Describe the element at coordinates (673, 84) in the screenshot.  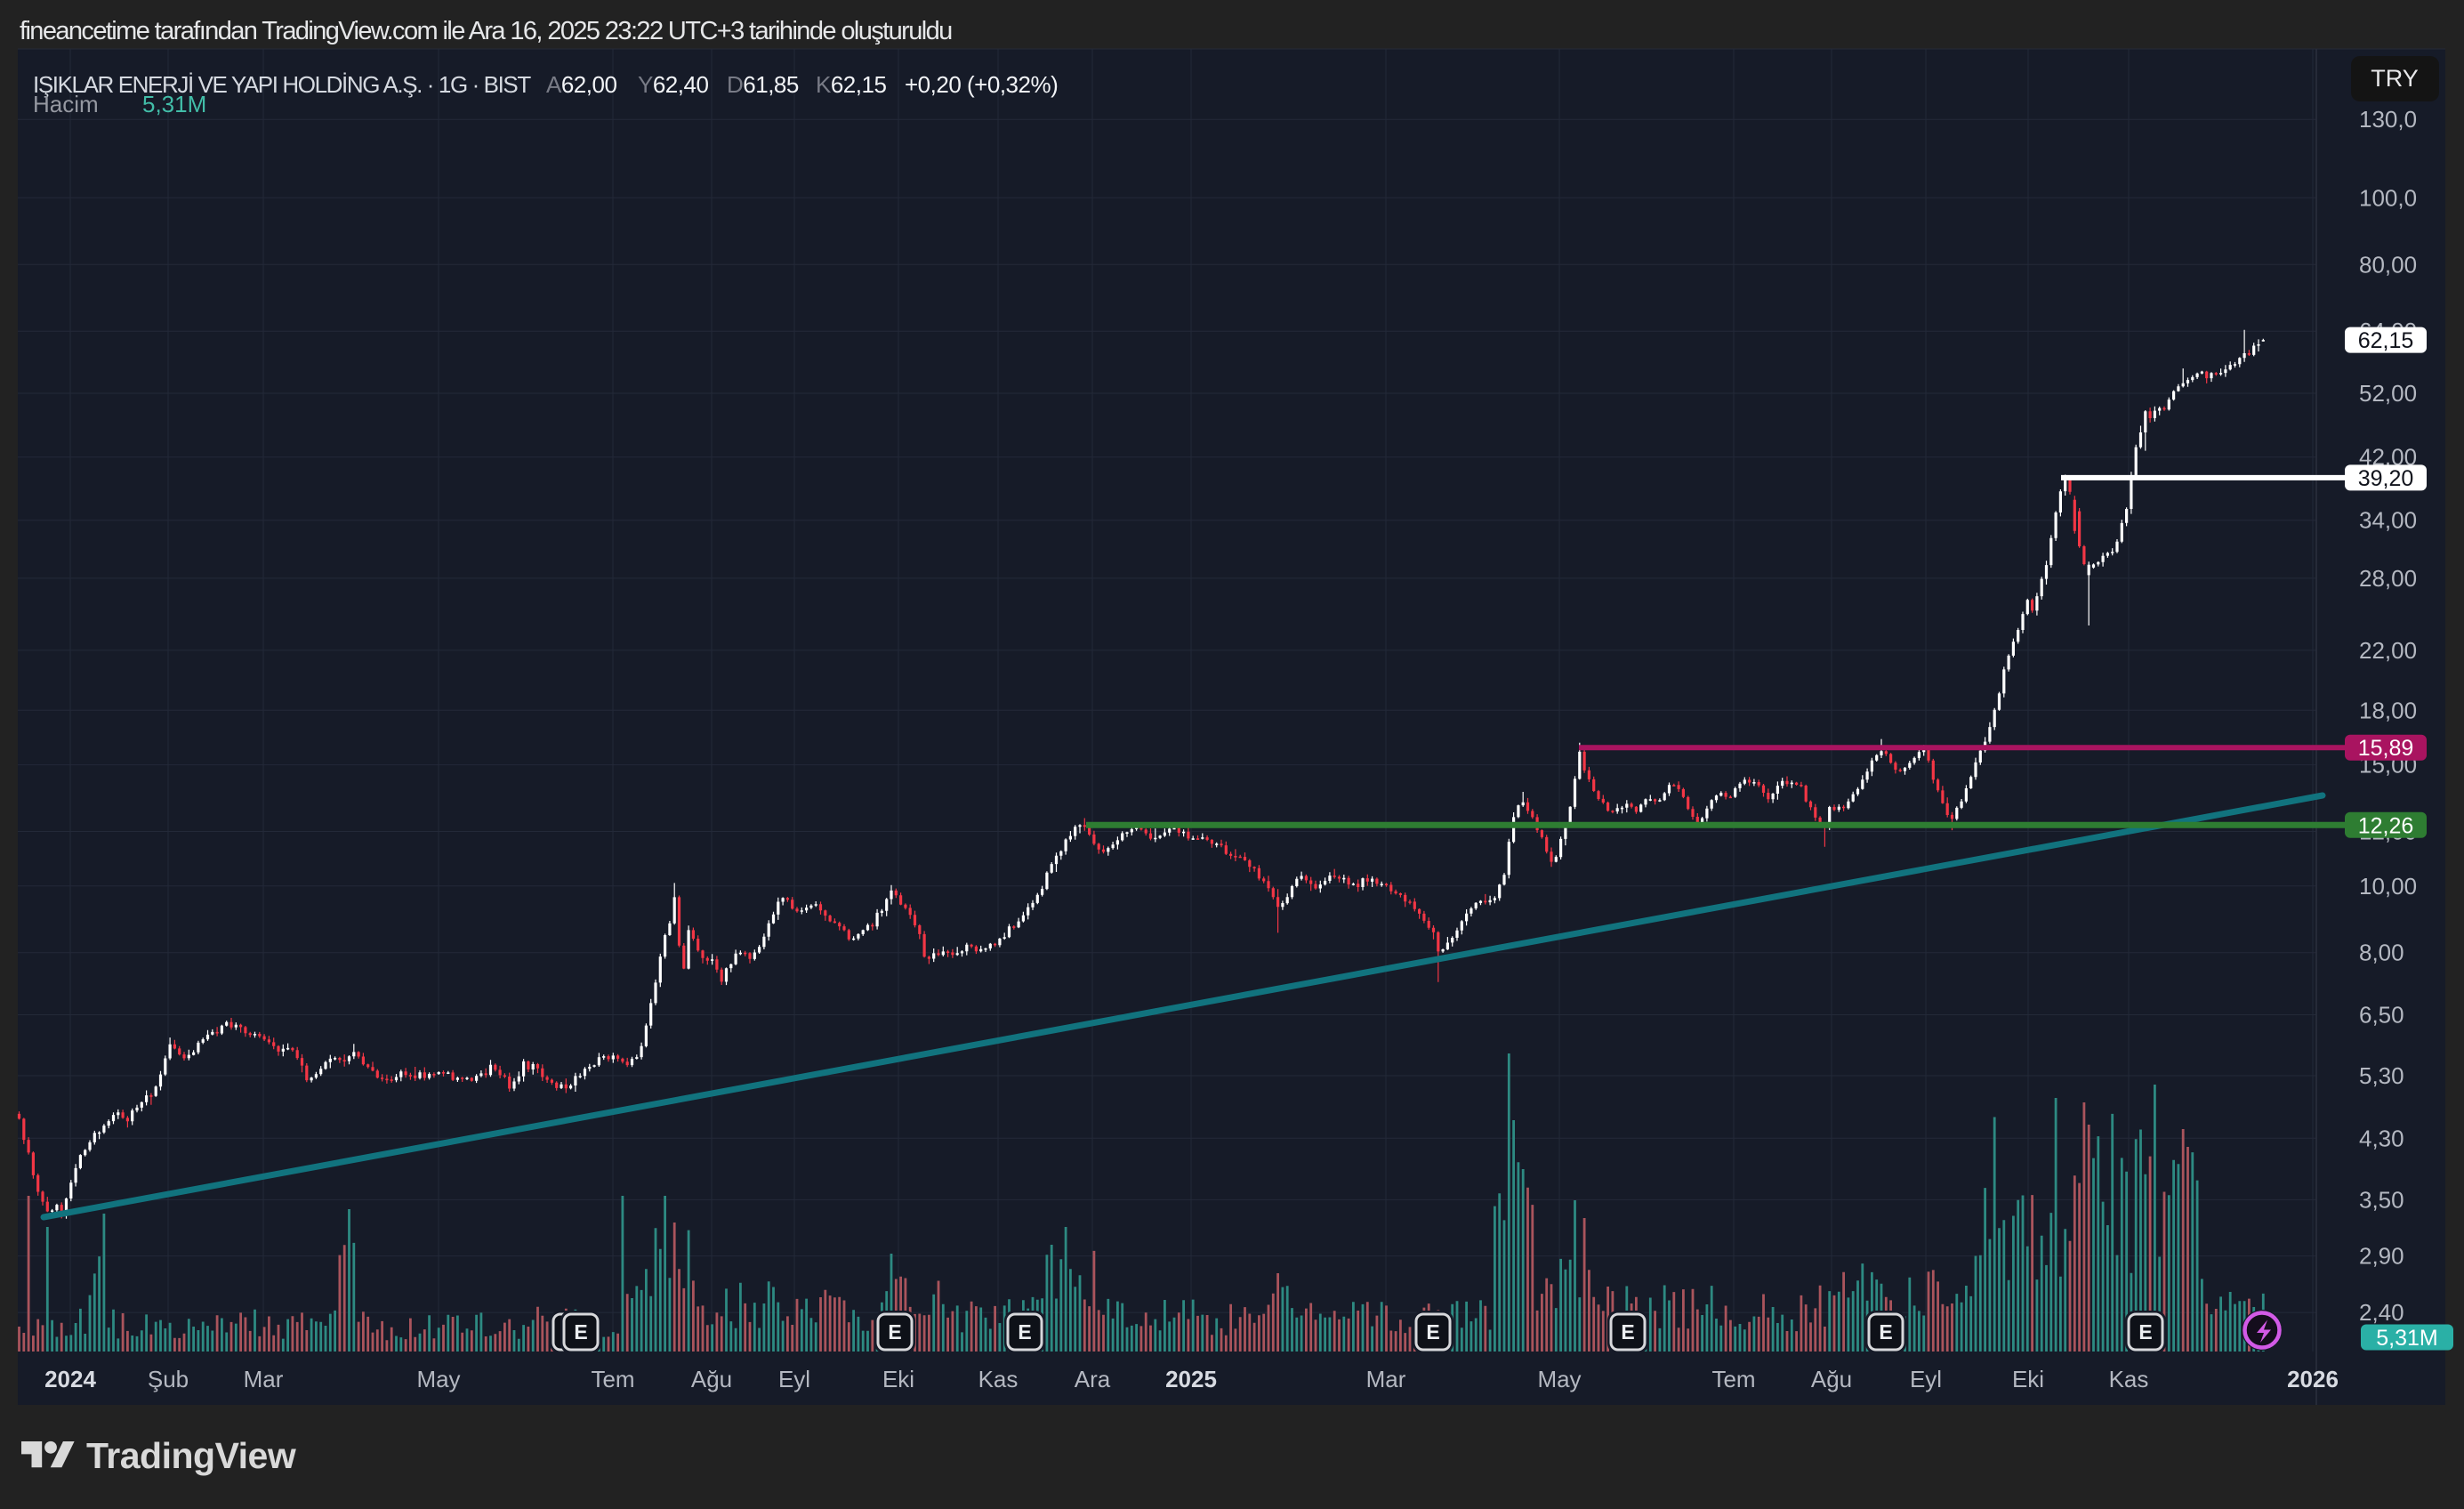
I see `svg-text: Y62,40` at that location.